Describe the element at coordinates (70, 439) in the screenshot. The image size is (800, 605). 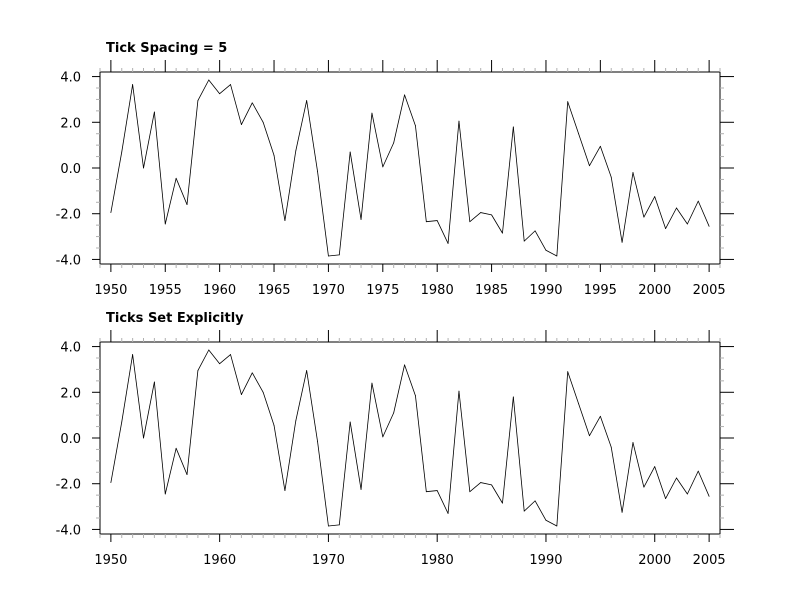
I see `y-tick-label: 0.0` at that location.